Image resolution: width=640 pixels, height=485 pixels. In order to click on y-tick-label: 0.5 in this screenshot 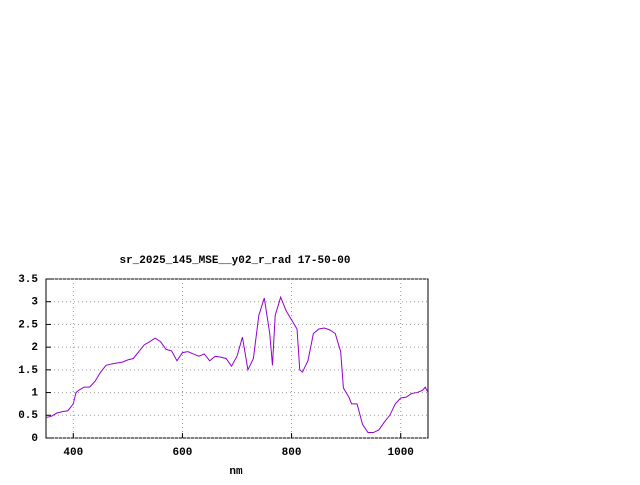, I will do `click(28, 416)`.